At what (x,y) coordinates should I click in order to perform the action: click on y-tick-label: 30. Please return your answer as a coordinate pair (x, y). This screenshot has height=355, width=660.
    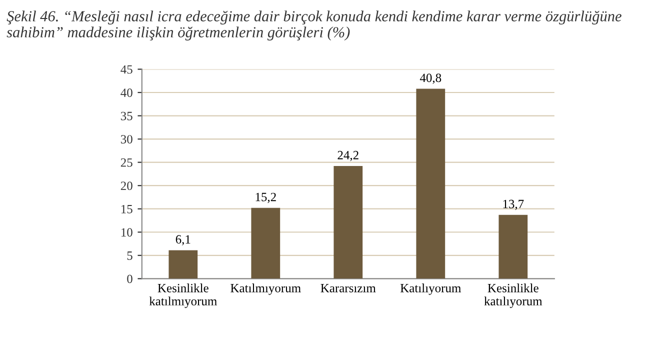
    Looking at the image, I should click on (126, 139).